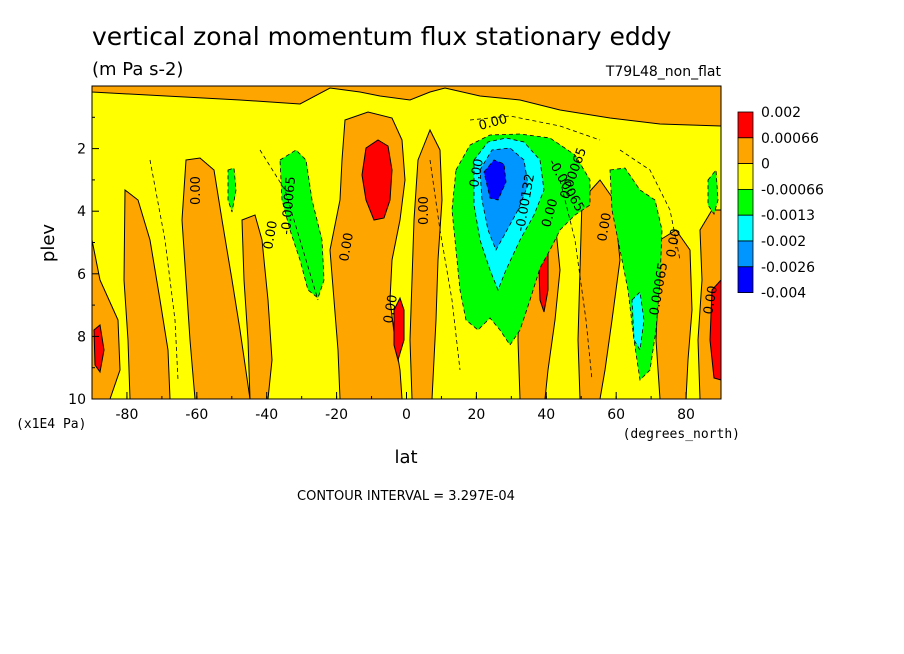 This screenshot has height=654, width=904. What do you see at coordinates (406, 415) in the screenshot?
I see `x-tick-label: 0` at bounding box center [406, 415].